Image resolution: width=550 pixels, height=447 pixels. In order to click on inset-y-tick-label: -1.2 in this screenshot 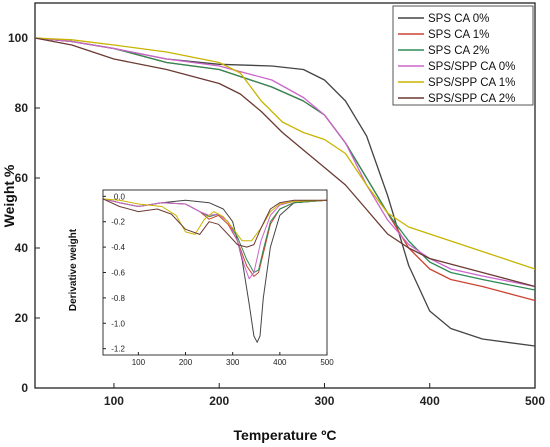, I will do `click(118, 349)`.